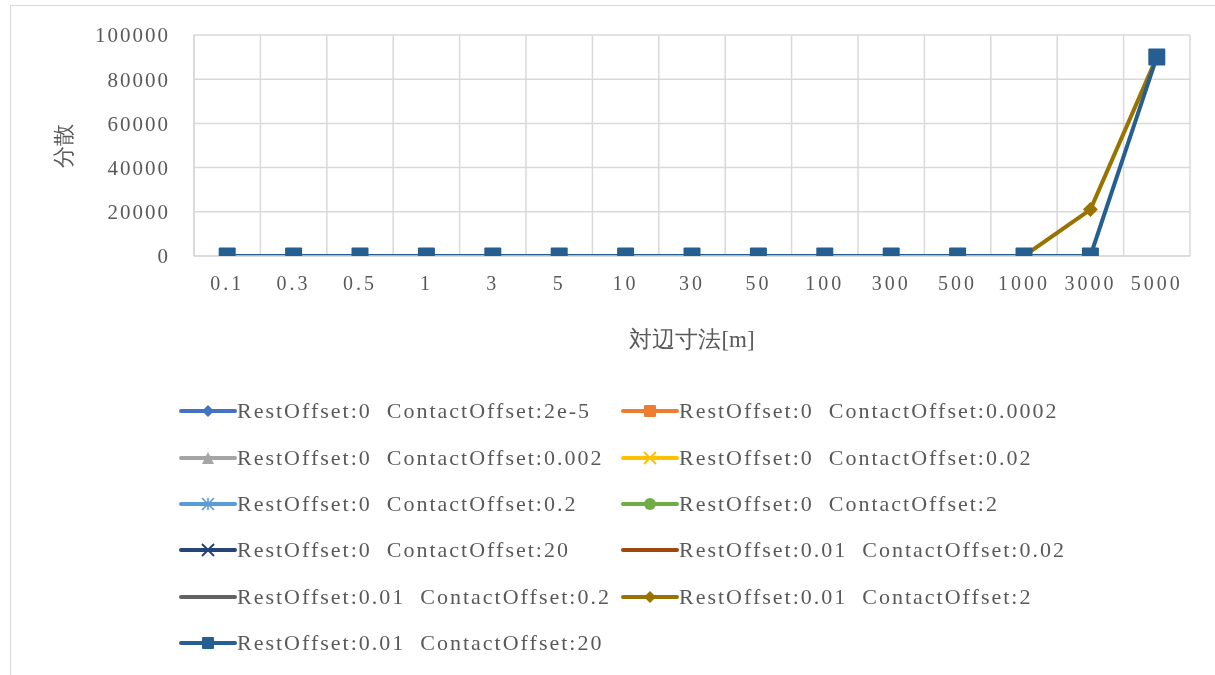 This screenshot has width=1215, height=675. I want to click on legend-label: RestOffset:0 ContactOffset:0.02, so click(856, 457).